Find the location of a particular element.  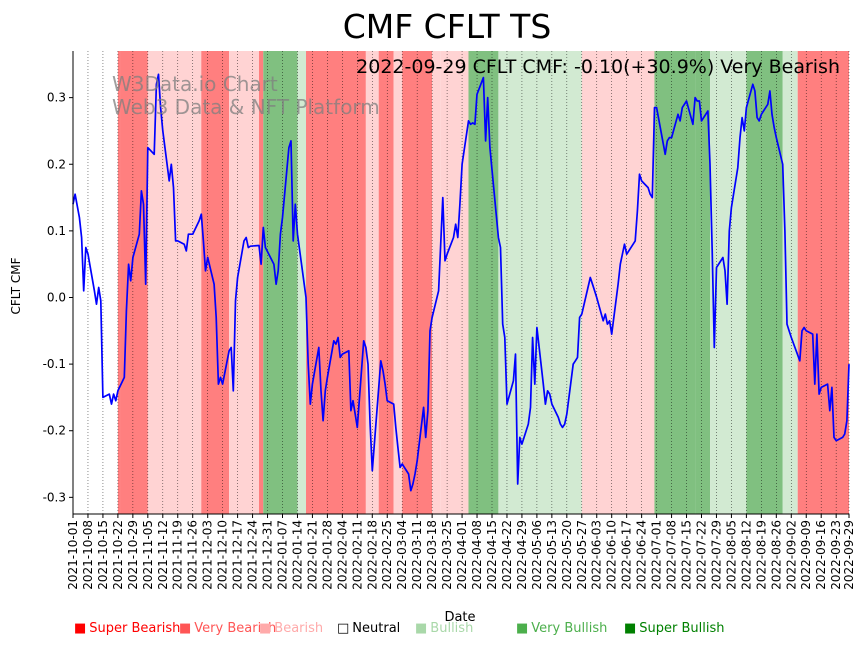

x-tick-label: 2022-06-17 is located at coordinates (627, 555).